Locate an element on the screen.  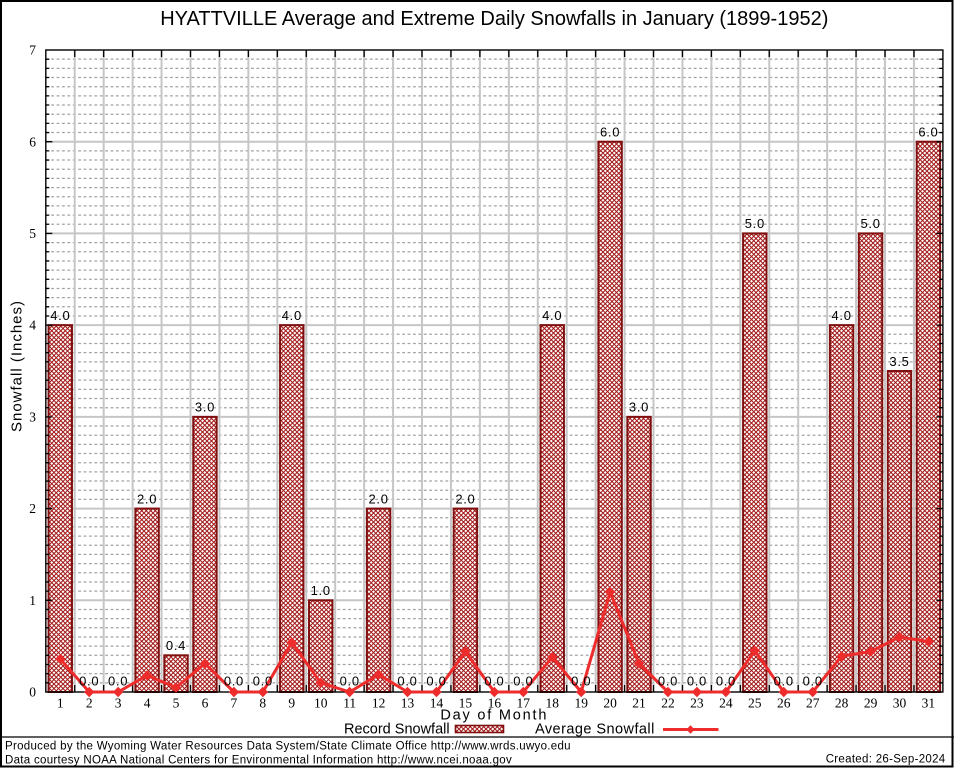
svg-text: 30 is located at coordinates (900, 703).